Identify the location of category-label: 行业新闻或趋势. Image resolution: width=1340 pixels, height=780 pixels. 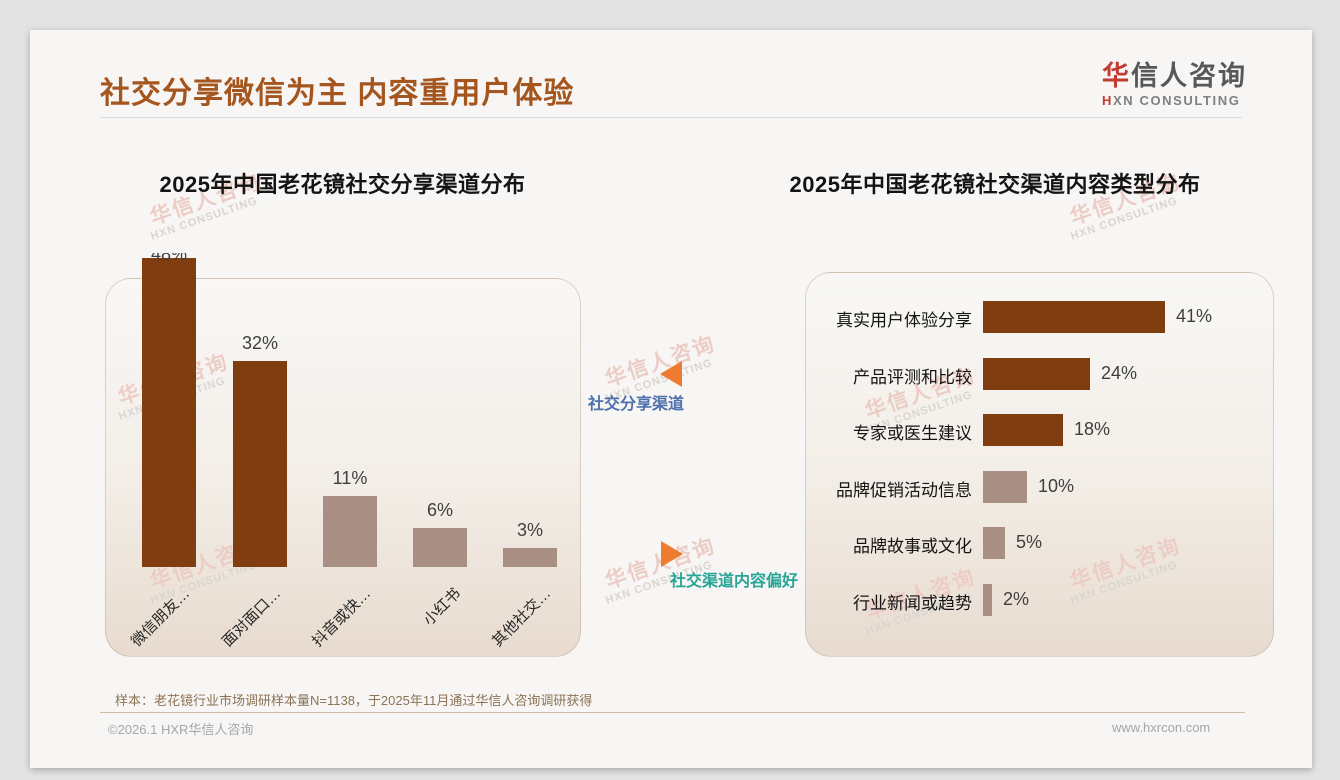
(912, 603).